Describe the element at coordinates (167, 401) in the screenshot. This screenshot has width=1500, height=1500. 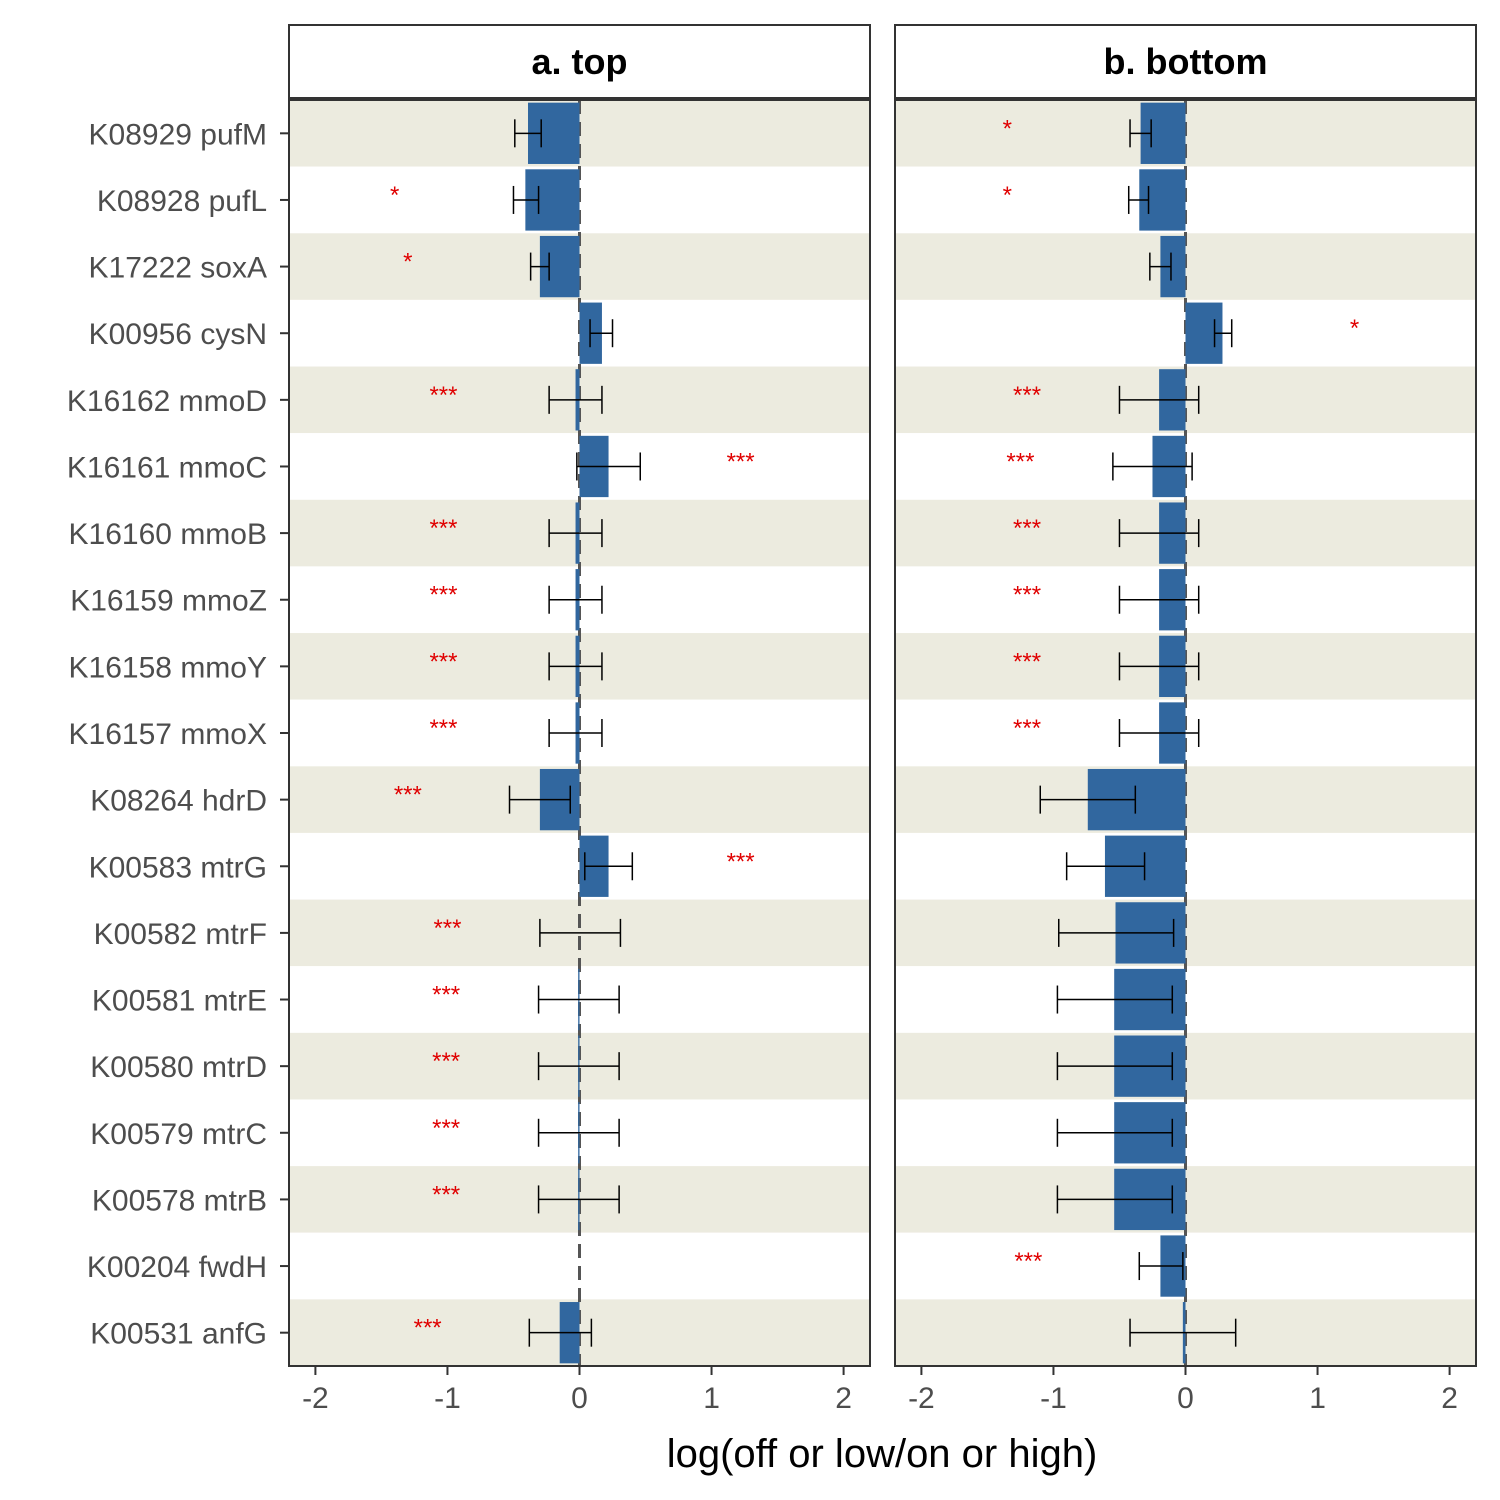
I see `y-tick-label: K16162 mmoD` at that location.